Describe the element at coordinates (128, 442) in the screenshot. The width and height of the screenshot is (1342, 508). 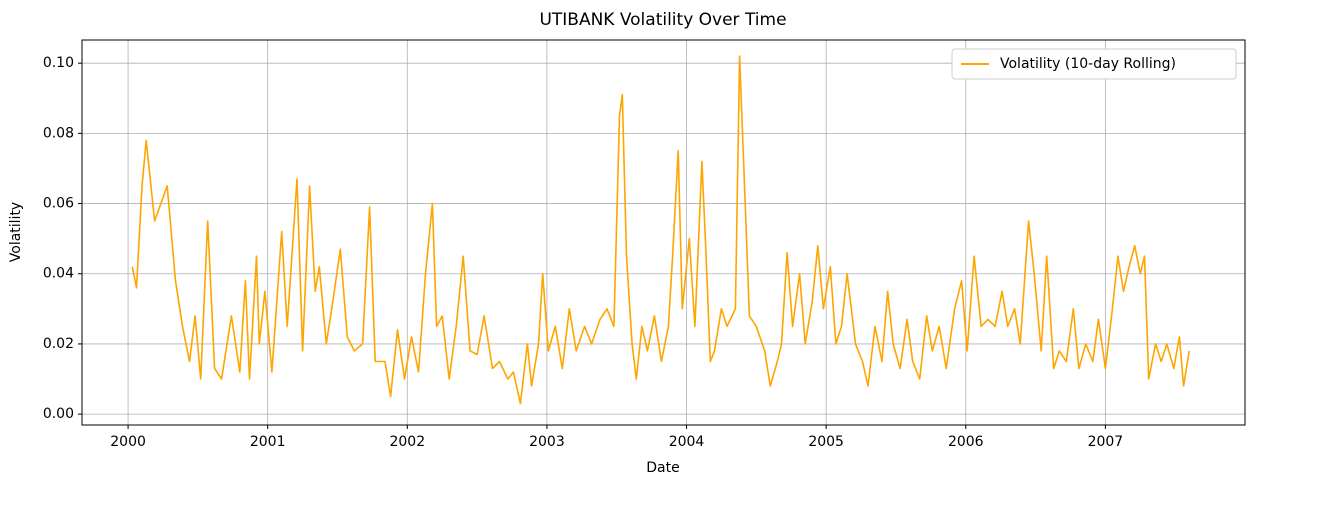
I see `x-tick-label: 2000` at that location.